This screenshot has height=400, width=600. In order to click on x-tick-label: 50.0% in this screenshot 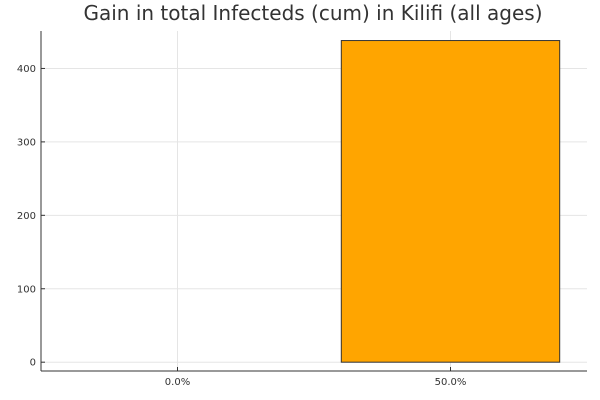, I will do `click(451, 382)`.